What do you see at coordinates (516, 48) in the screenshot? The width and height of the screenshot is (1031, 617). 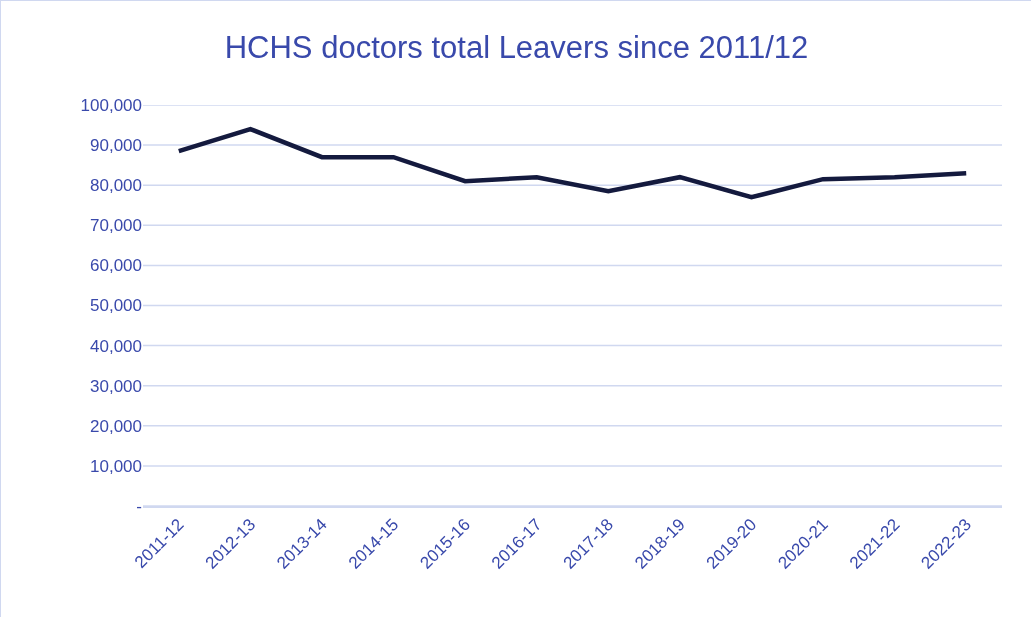 I see `chart-title: HCHS doctors total Leavers since 2011/12` at bounding box center [516, 48].